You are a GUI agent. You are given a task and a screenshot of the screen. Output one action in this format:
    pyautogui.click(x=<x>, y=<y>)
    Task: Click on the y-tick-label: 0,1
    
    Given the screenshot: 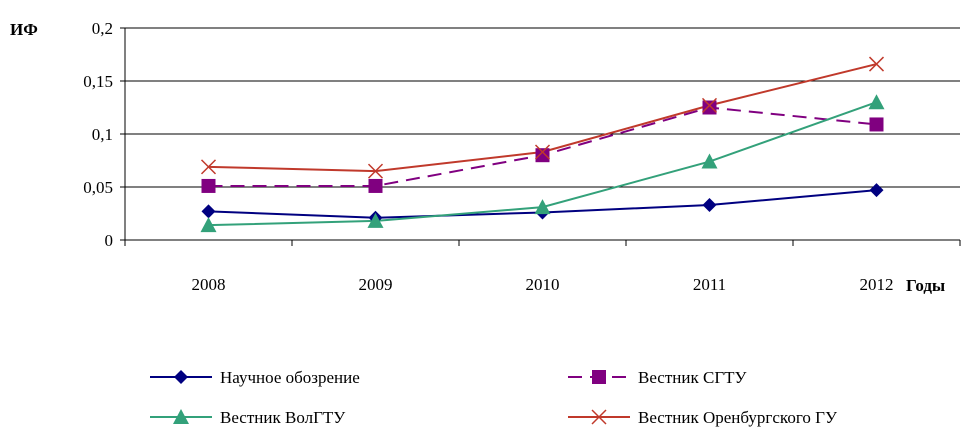 What is the action you would take?
    pyautogui.click(x=102, y=134)
    